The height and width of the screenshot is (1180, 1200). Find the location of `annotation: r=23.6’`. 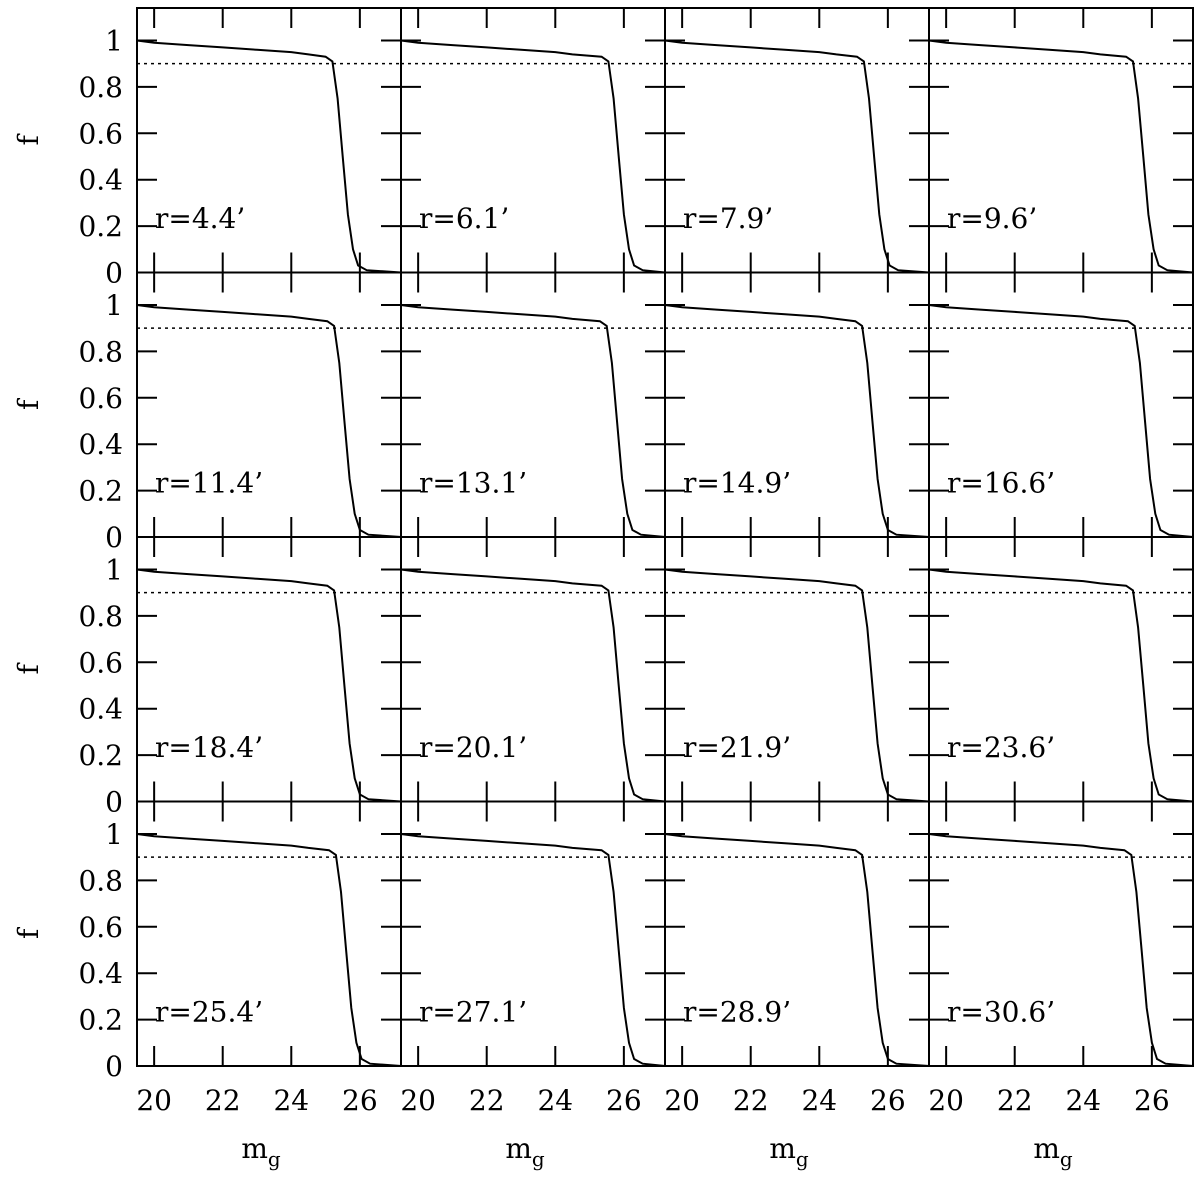

annotation: r=23.6’ is located at coordinates (1001, 747).